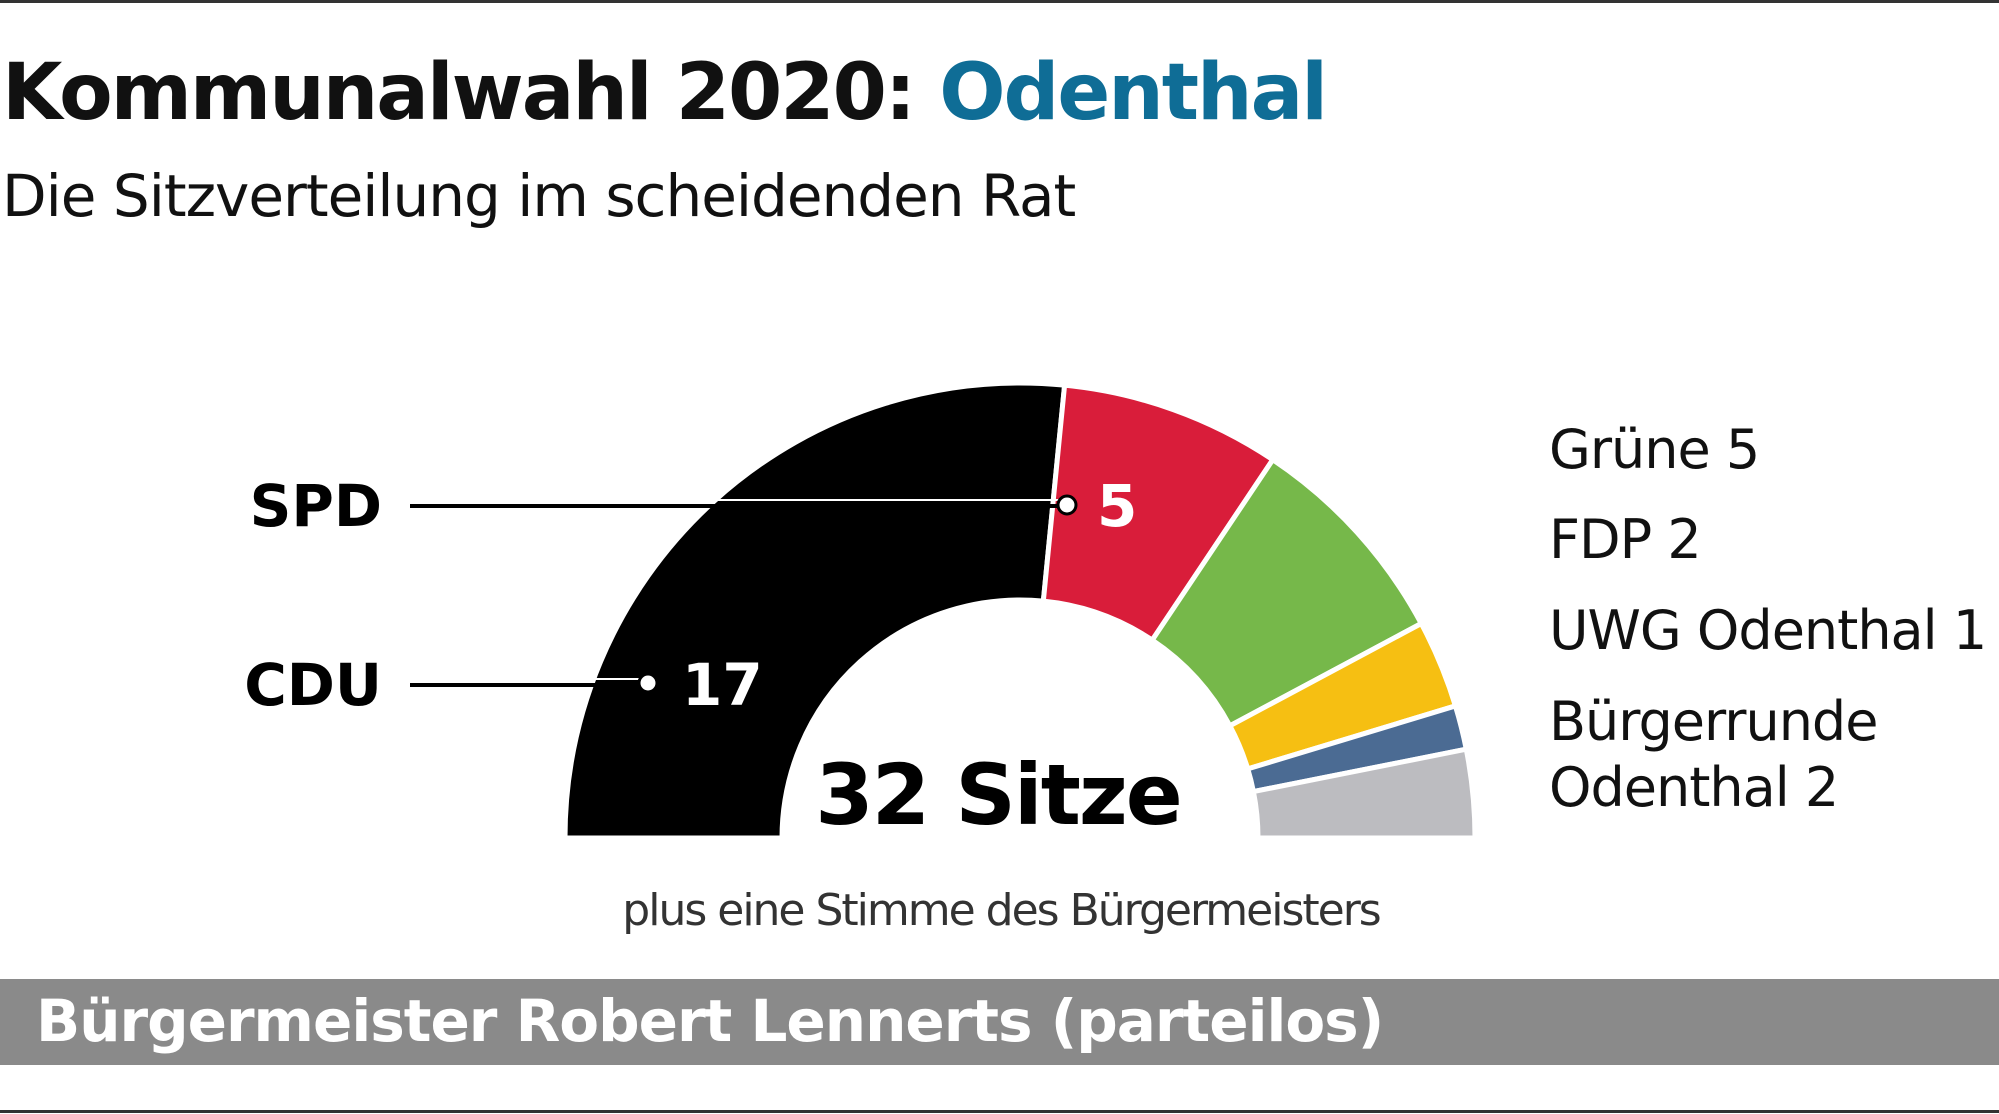  Describe the element at coordinates (1000, 910) in the screenshot. I see `mayor-vote-note: plus eine Stimme des Bürgermeisters` at that location.